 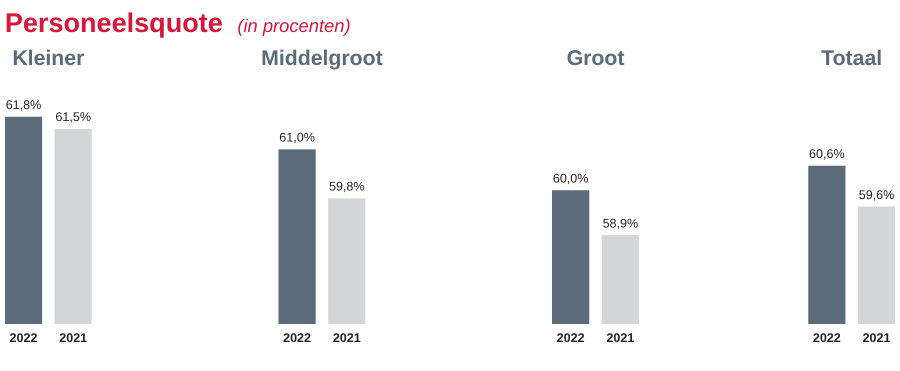 I want to click on text: Personeelsquote, so click(x=113, y=23).